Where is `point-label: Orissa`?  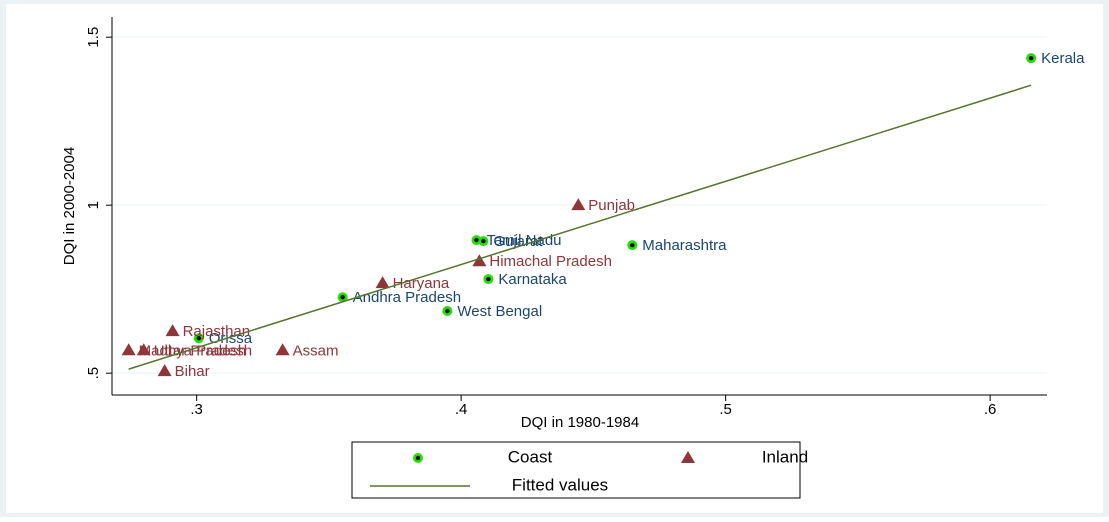
point-label: Orissa is located at coordinates (231, 338).